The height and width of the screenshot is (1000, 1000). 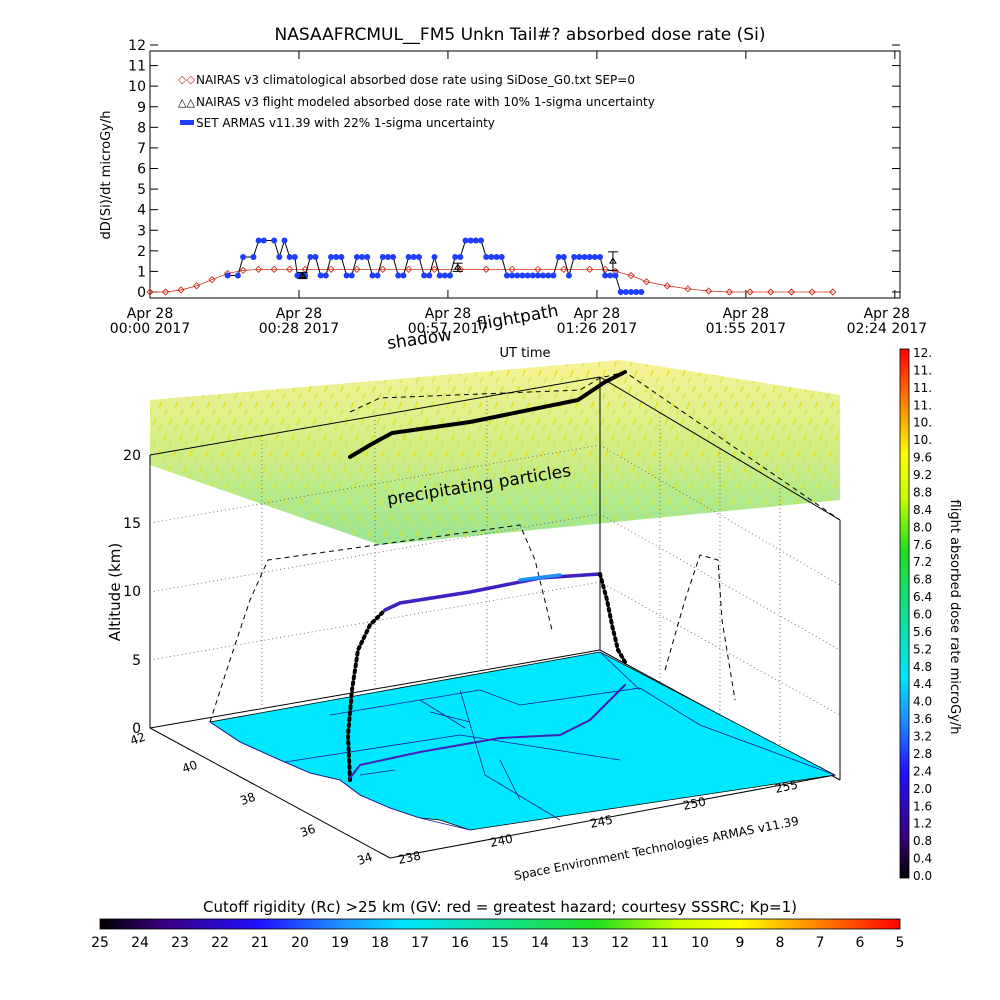 What do you see at coordinates (141, 252) in the screenshot?
I see `y-tick-label: 2` at bounding box center [141, 252].